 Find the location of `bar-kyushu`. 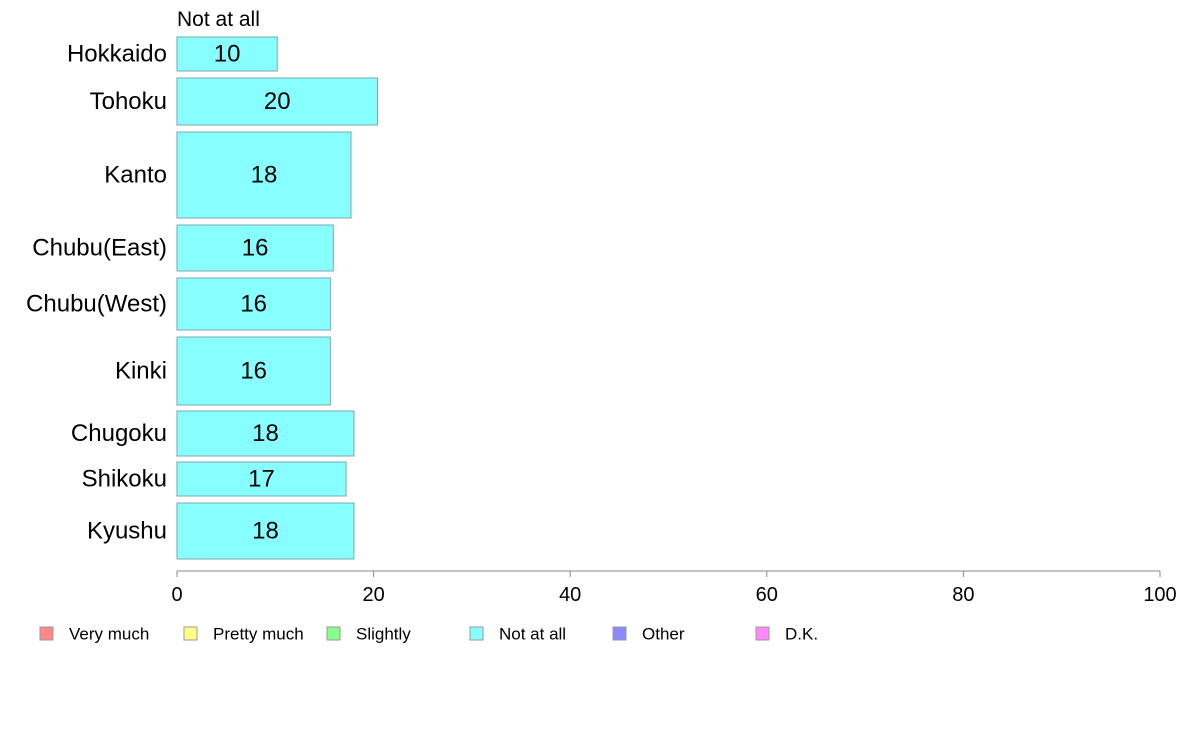

bar-kyushu is located at coordinates (265, 531).